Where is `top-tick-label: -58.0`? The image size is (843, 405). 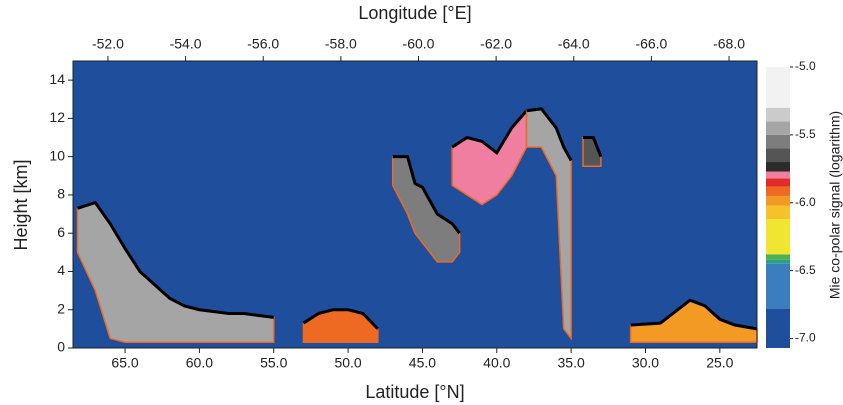 top-tick-label: -58.0 is located at coordinates (341, 44).